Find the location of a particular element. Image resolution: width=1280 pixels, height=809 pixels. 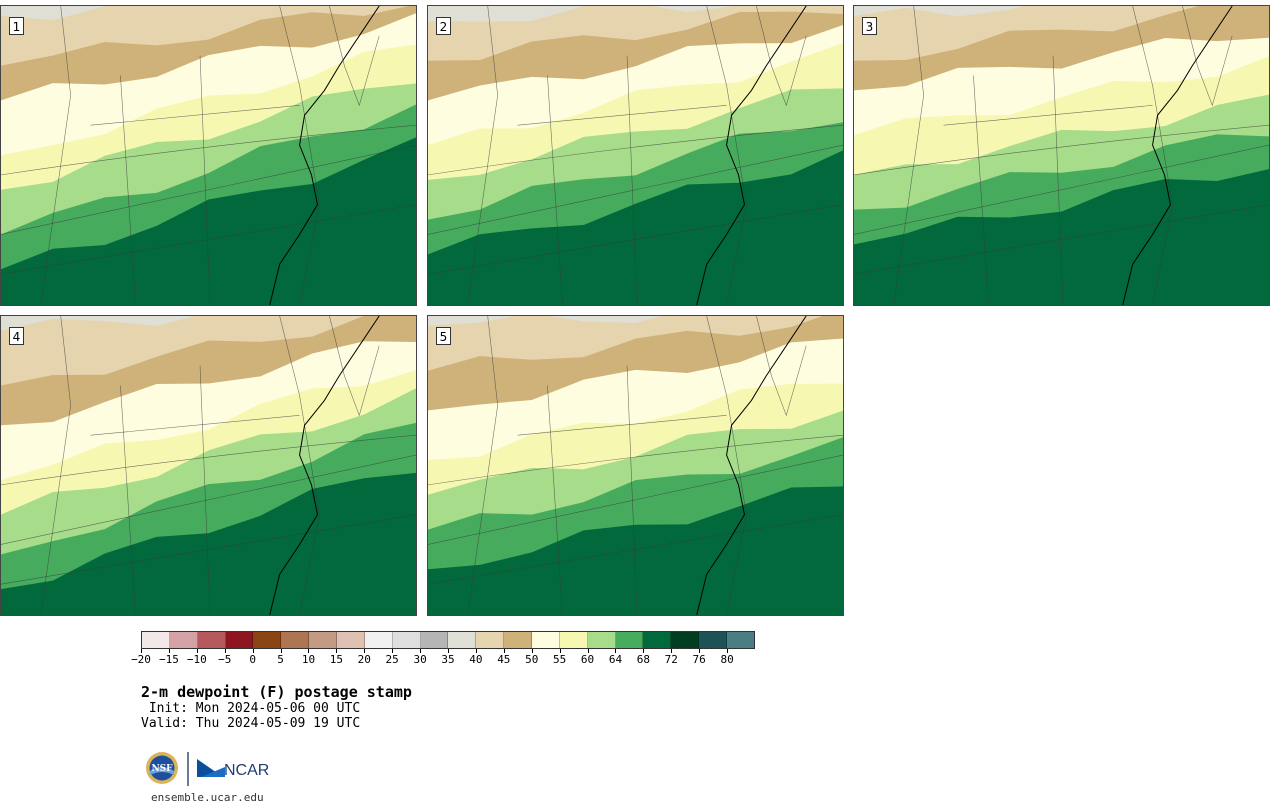

colorbar-tick-label: 72 is located at coordinates (671, 659).